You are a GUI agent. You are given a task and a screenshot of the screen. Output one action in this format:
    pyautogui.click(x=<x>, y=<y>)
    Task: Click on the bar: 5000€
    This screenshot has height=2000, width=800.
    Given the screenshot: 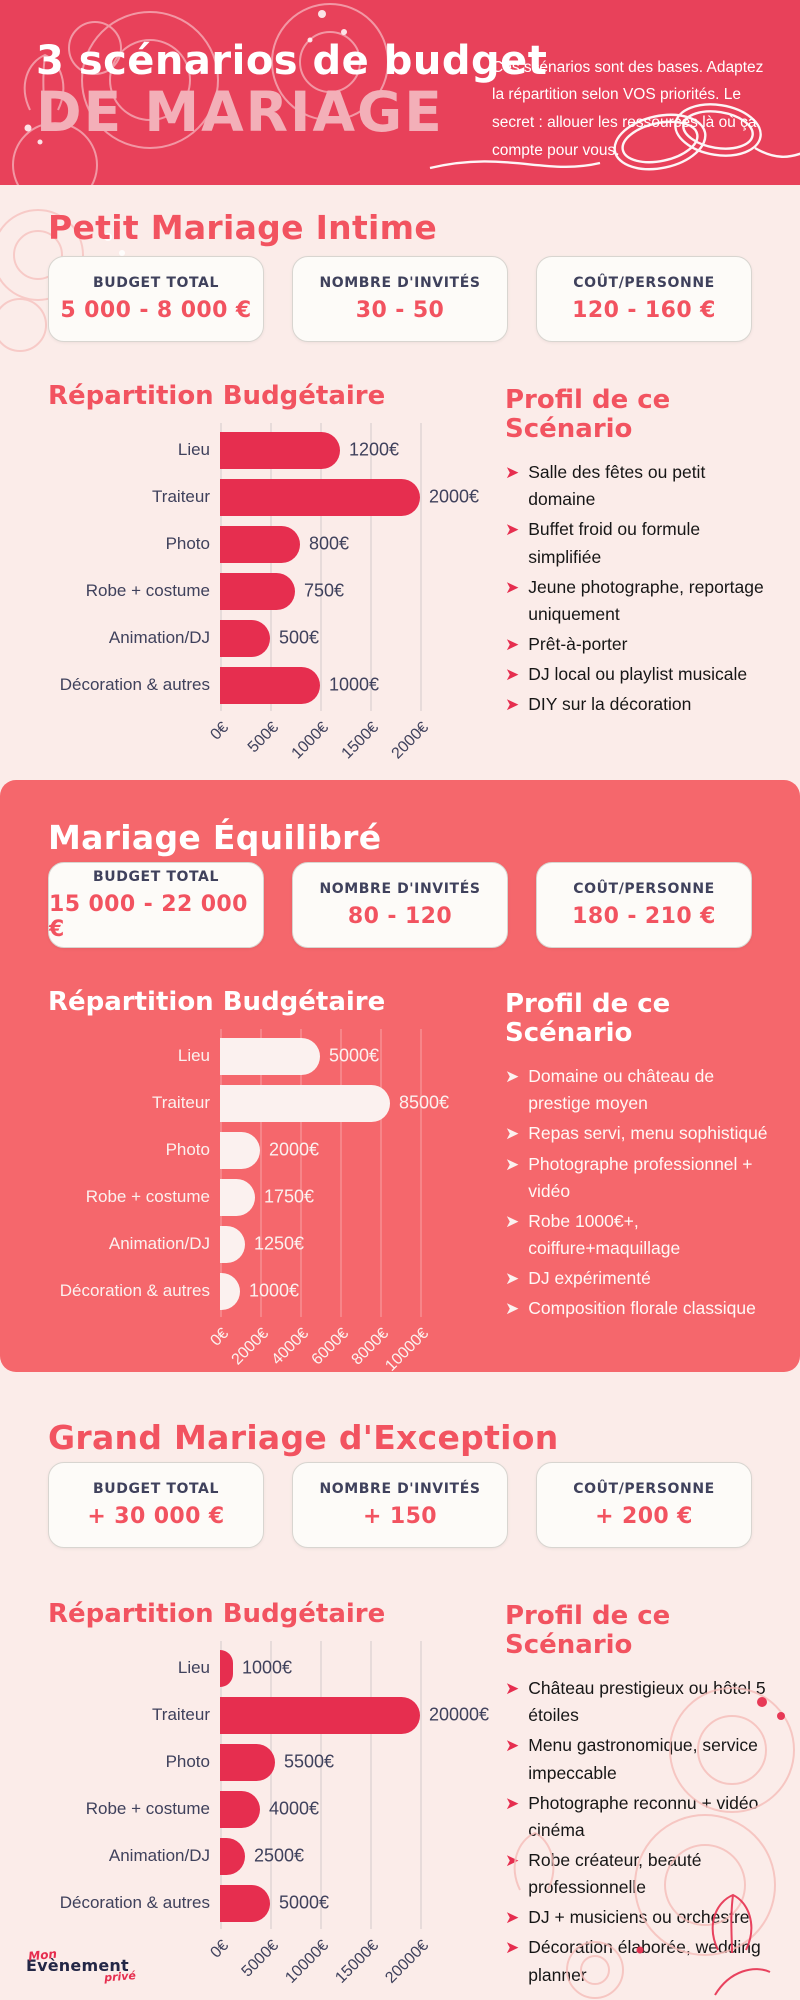 What is the action you would take?
    pyautogui.click(x=299, y=1056)
    